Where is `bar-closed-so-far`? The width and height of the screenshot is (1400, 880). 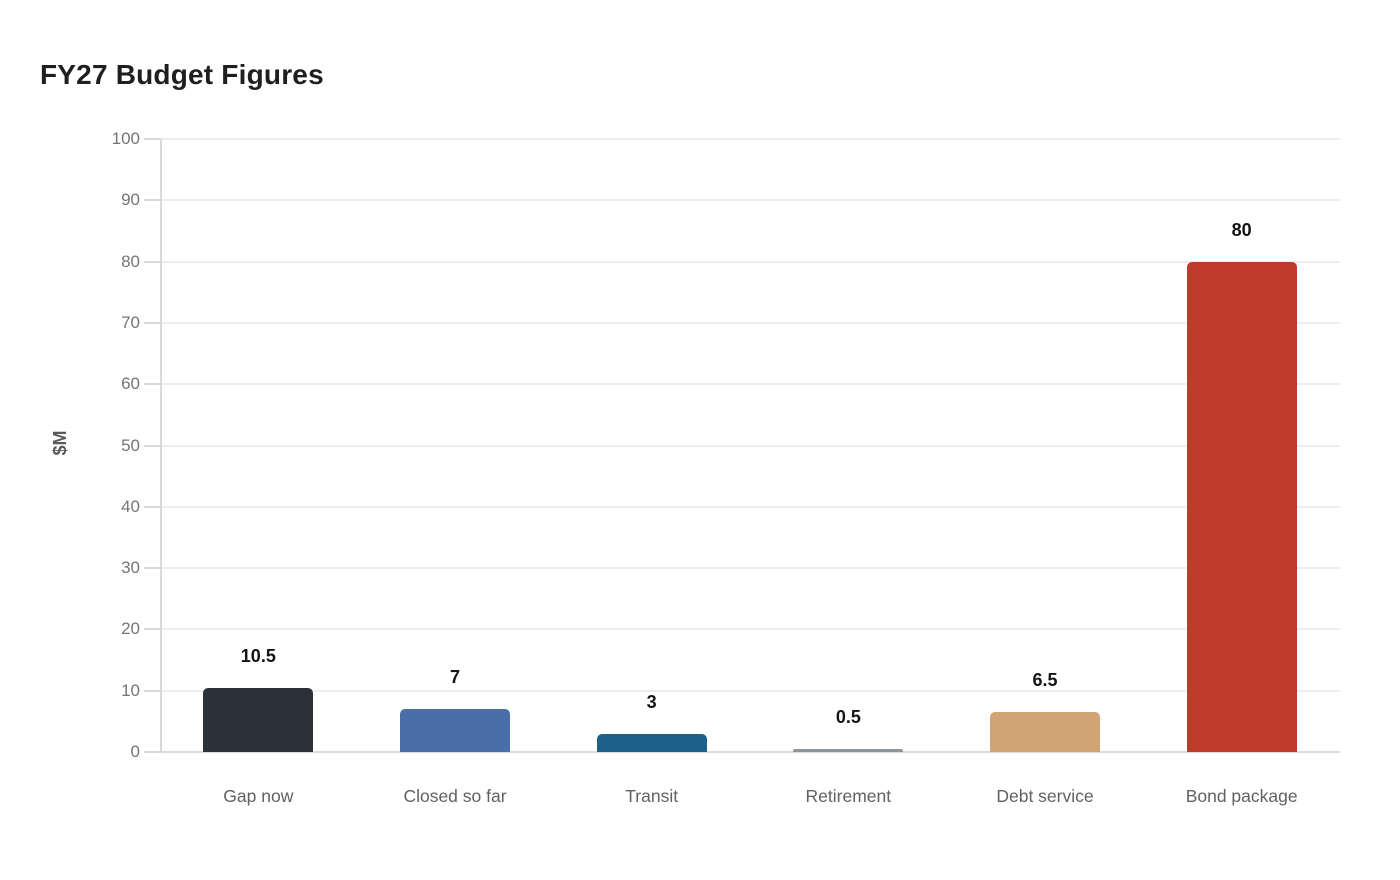 bar-closed-so-far is located at coordinates (455, 730).